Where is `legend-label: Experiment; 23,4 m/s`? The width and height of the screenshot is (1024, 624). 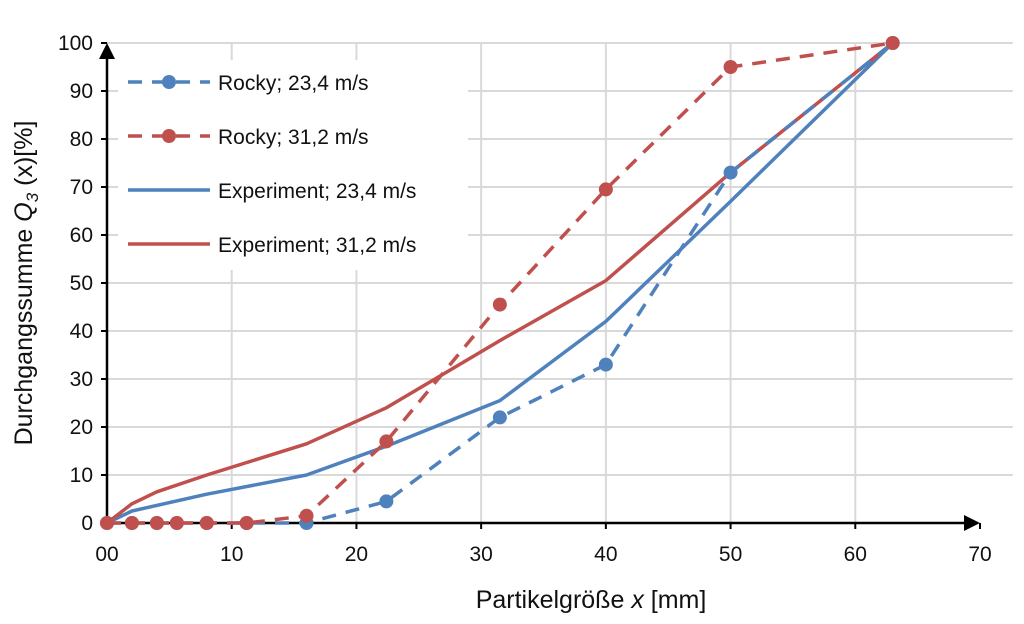 legend-label: Experiment; 23,4 m/s is located at coordinates (317, 191).